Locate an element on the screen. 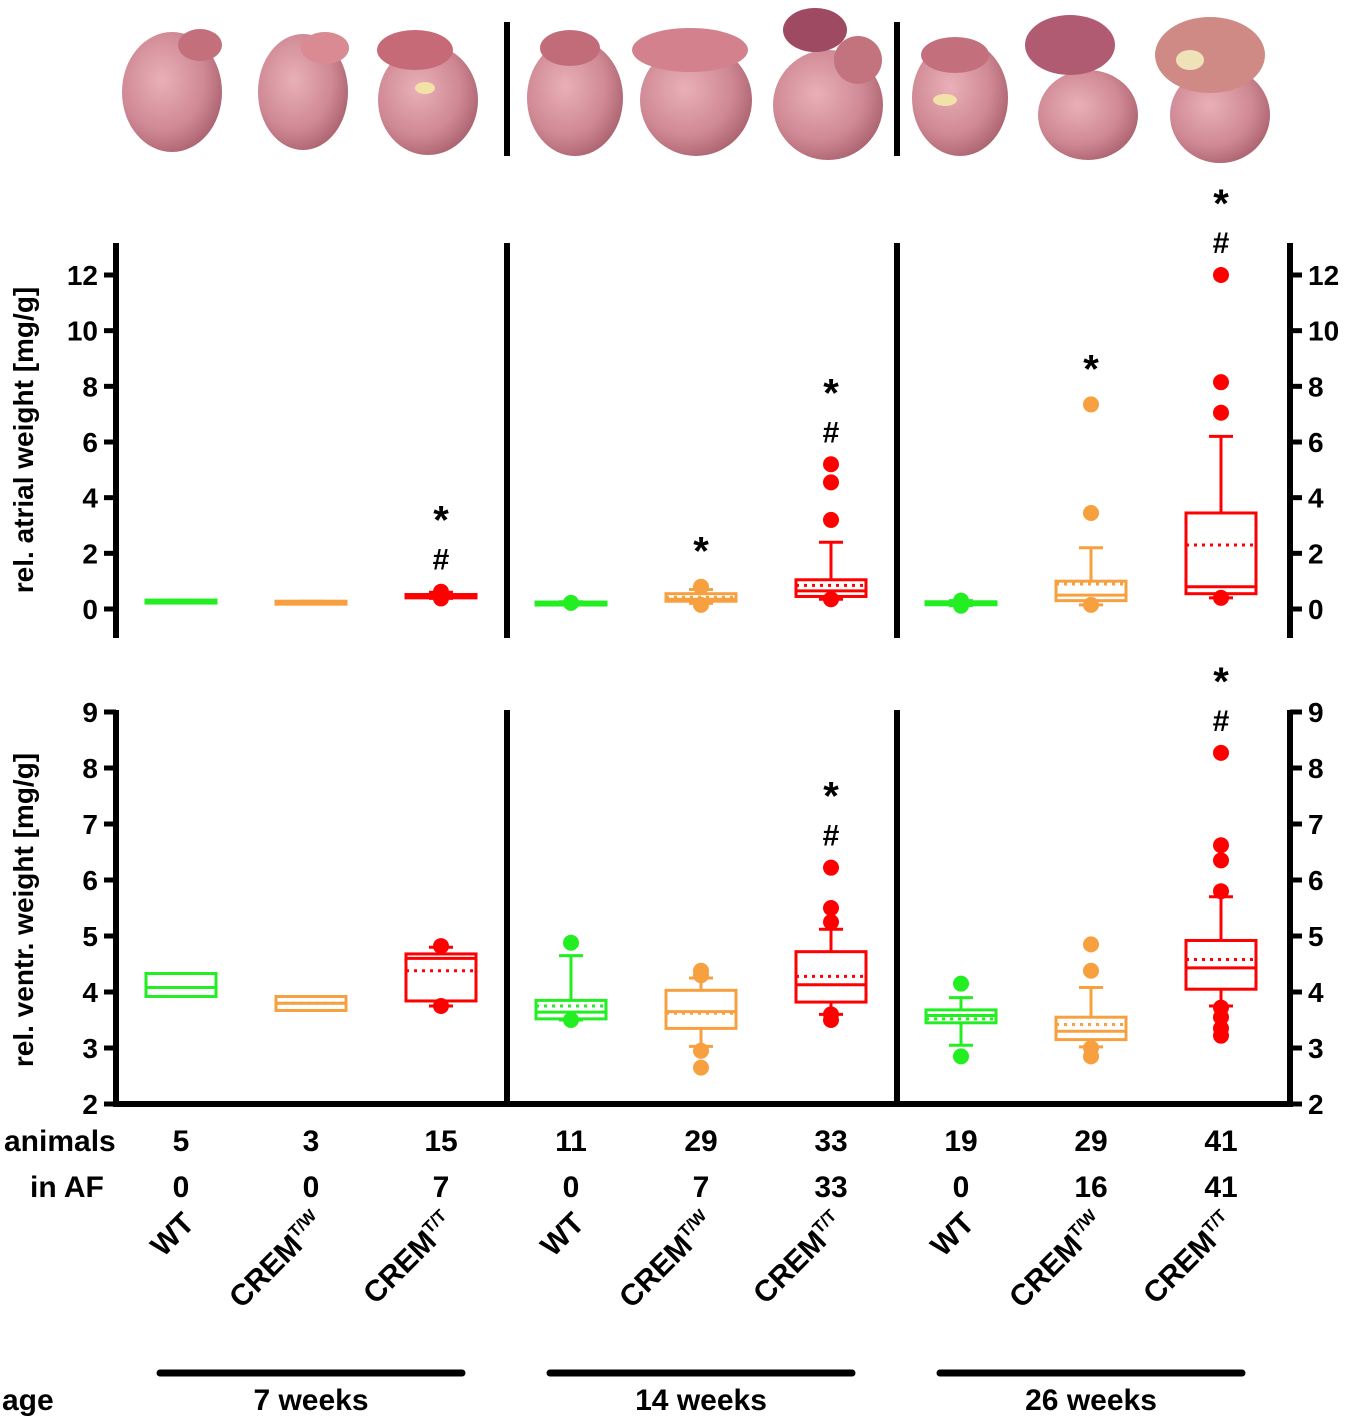 The height and width of the screenshot is (1421, 1355). in-af-values: 0 0 7 0 7 33 0 16 41 is located at coordinates (705, 1187).